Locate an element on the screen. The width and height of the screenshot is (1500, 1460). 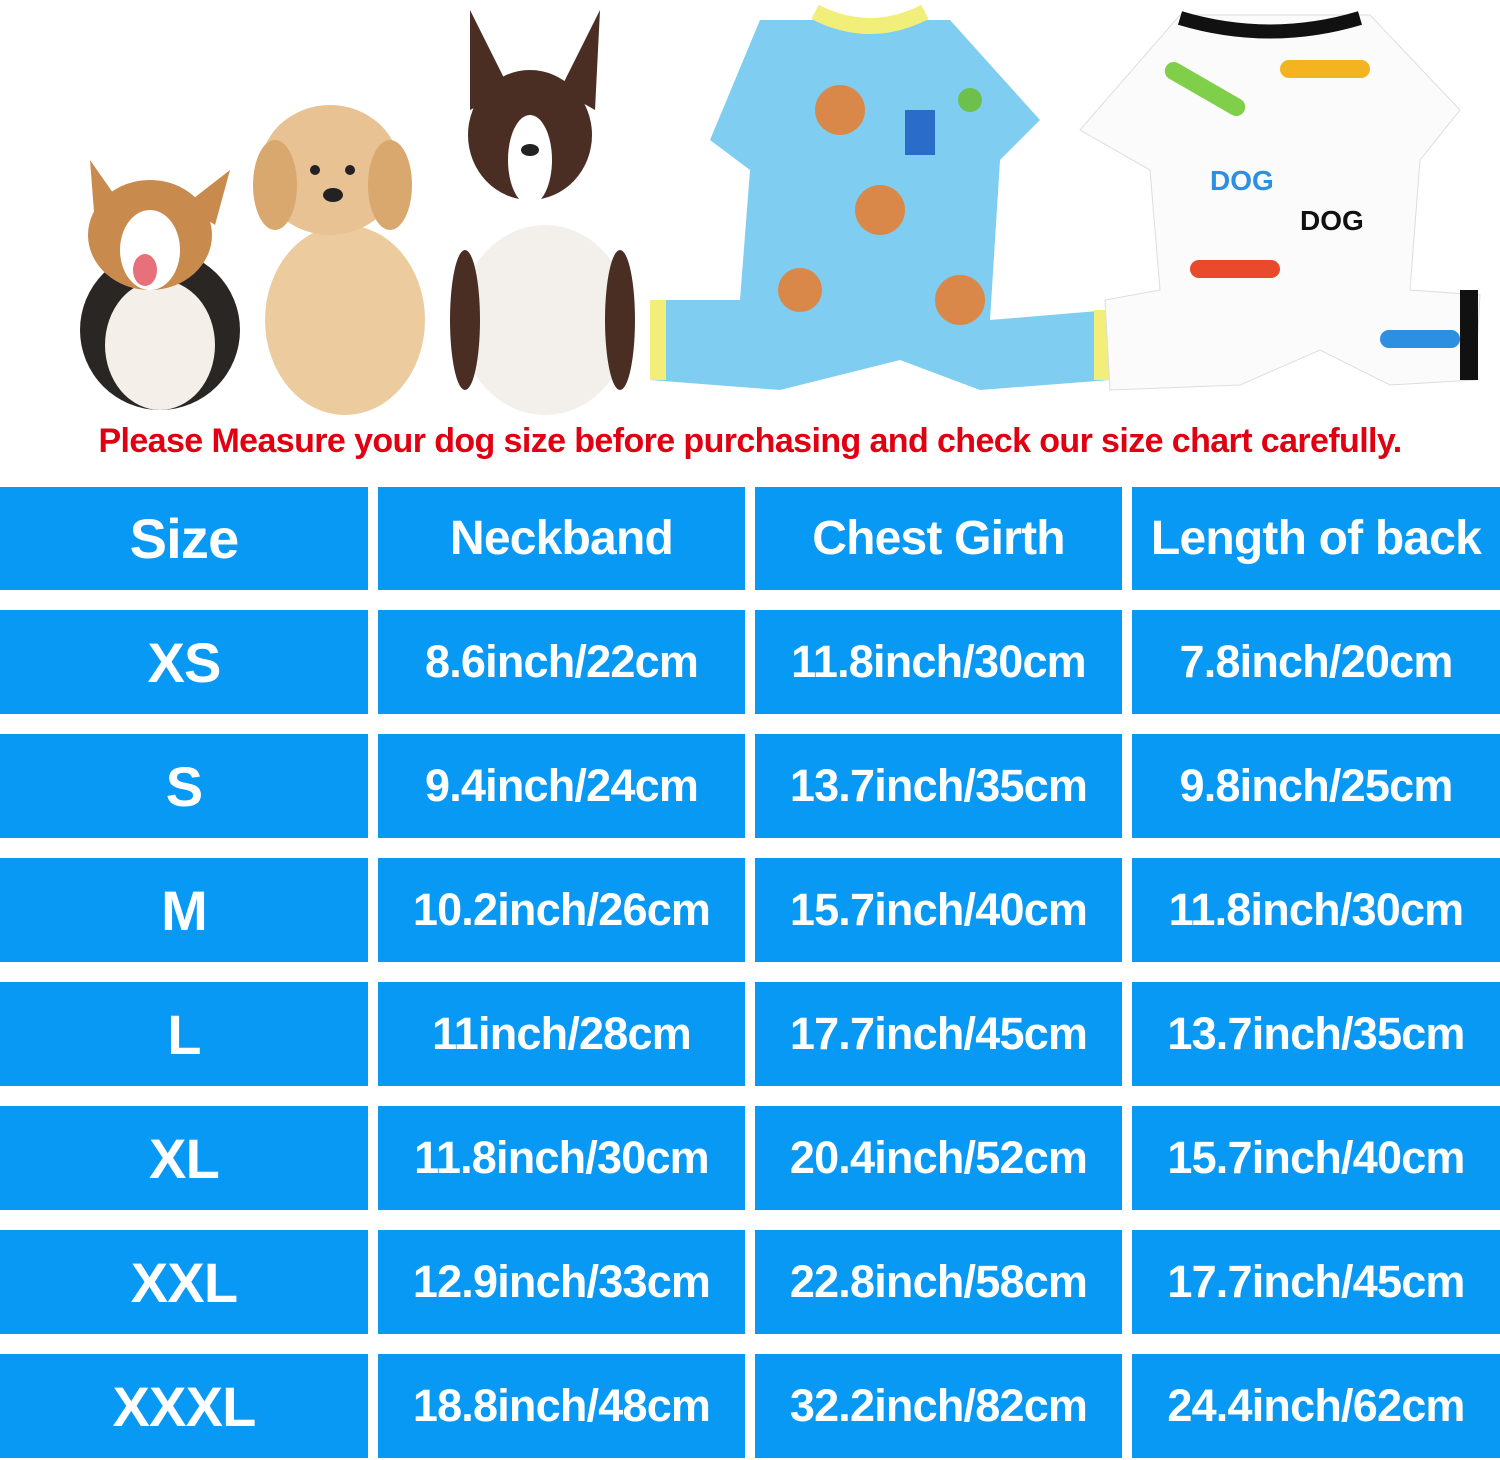
header-chest-girth: Chest Girth is located at coordinates (938, 538).